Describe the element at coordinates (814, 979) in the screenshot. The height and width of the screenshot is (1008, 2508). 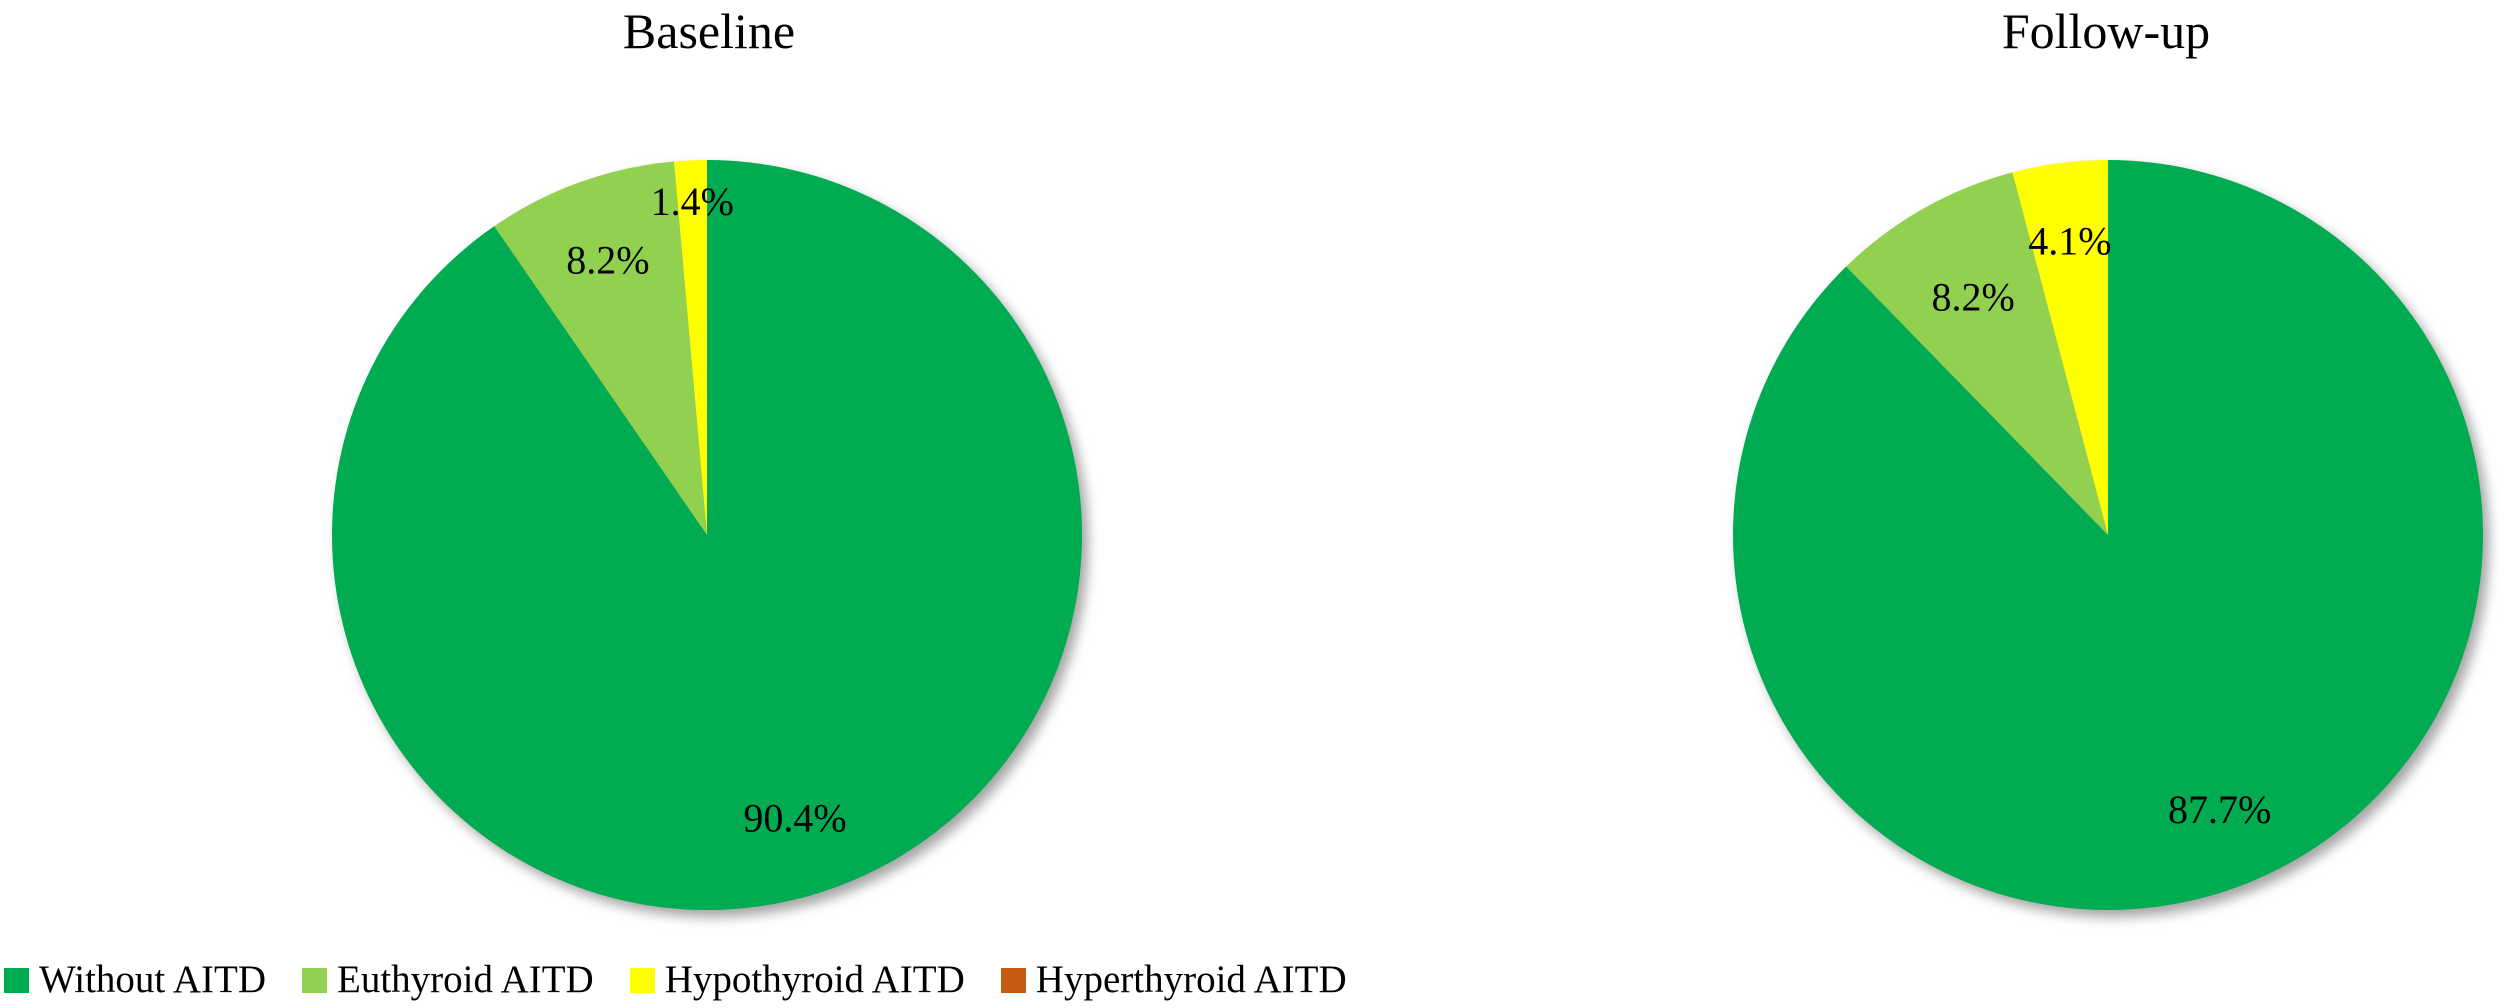
I see `legend-label-hypothyroid-aitd: Hypothyroid AITD` at that location.